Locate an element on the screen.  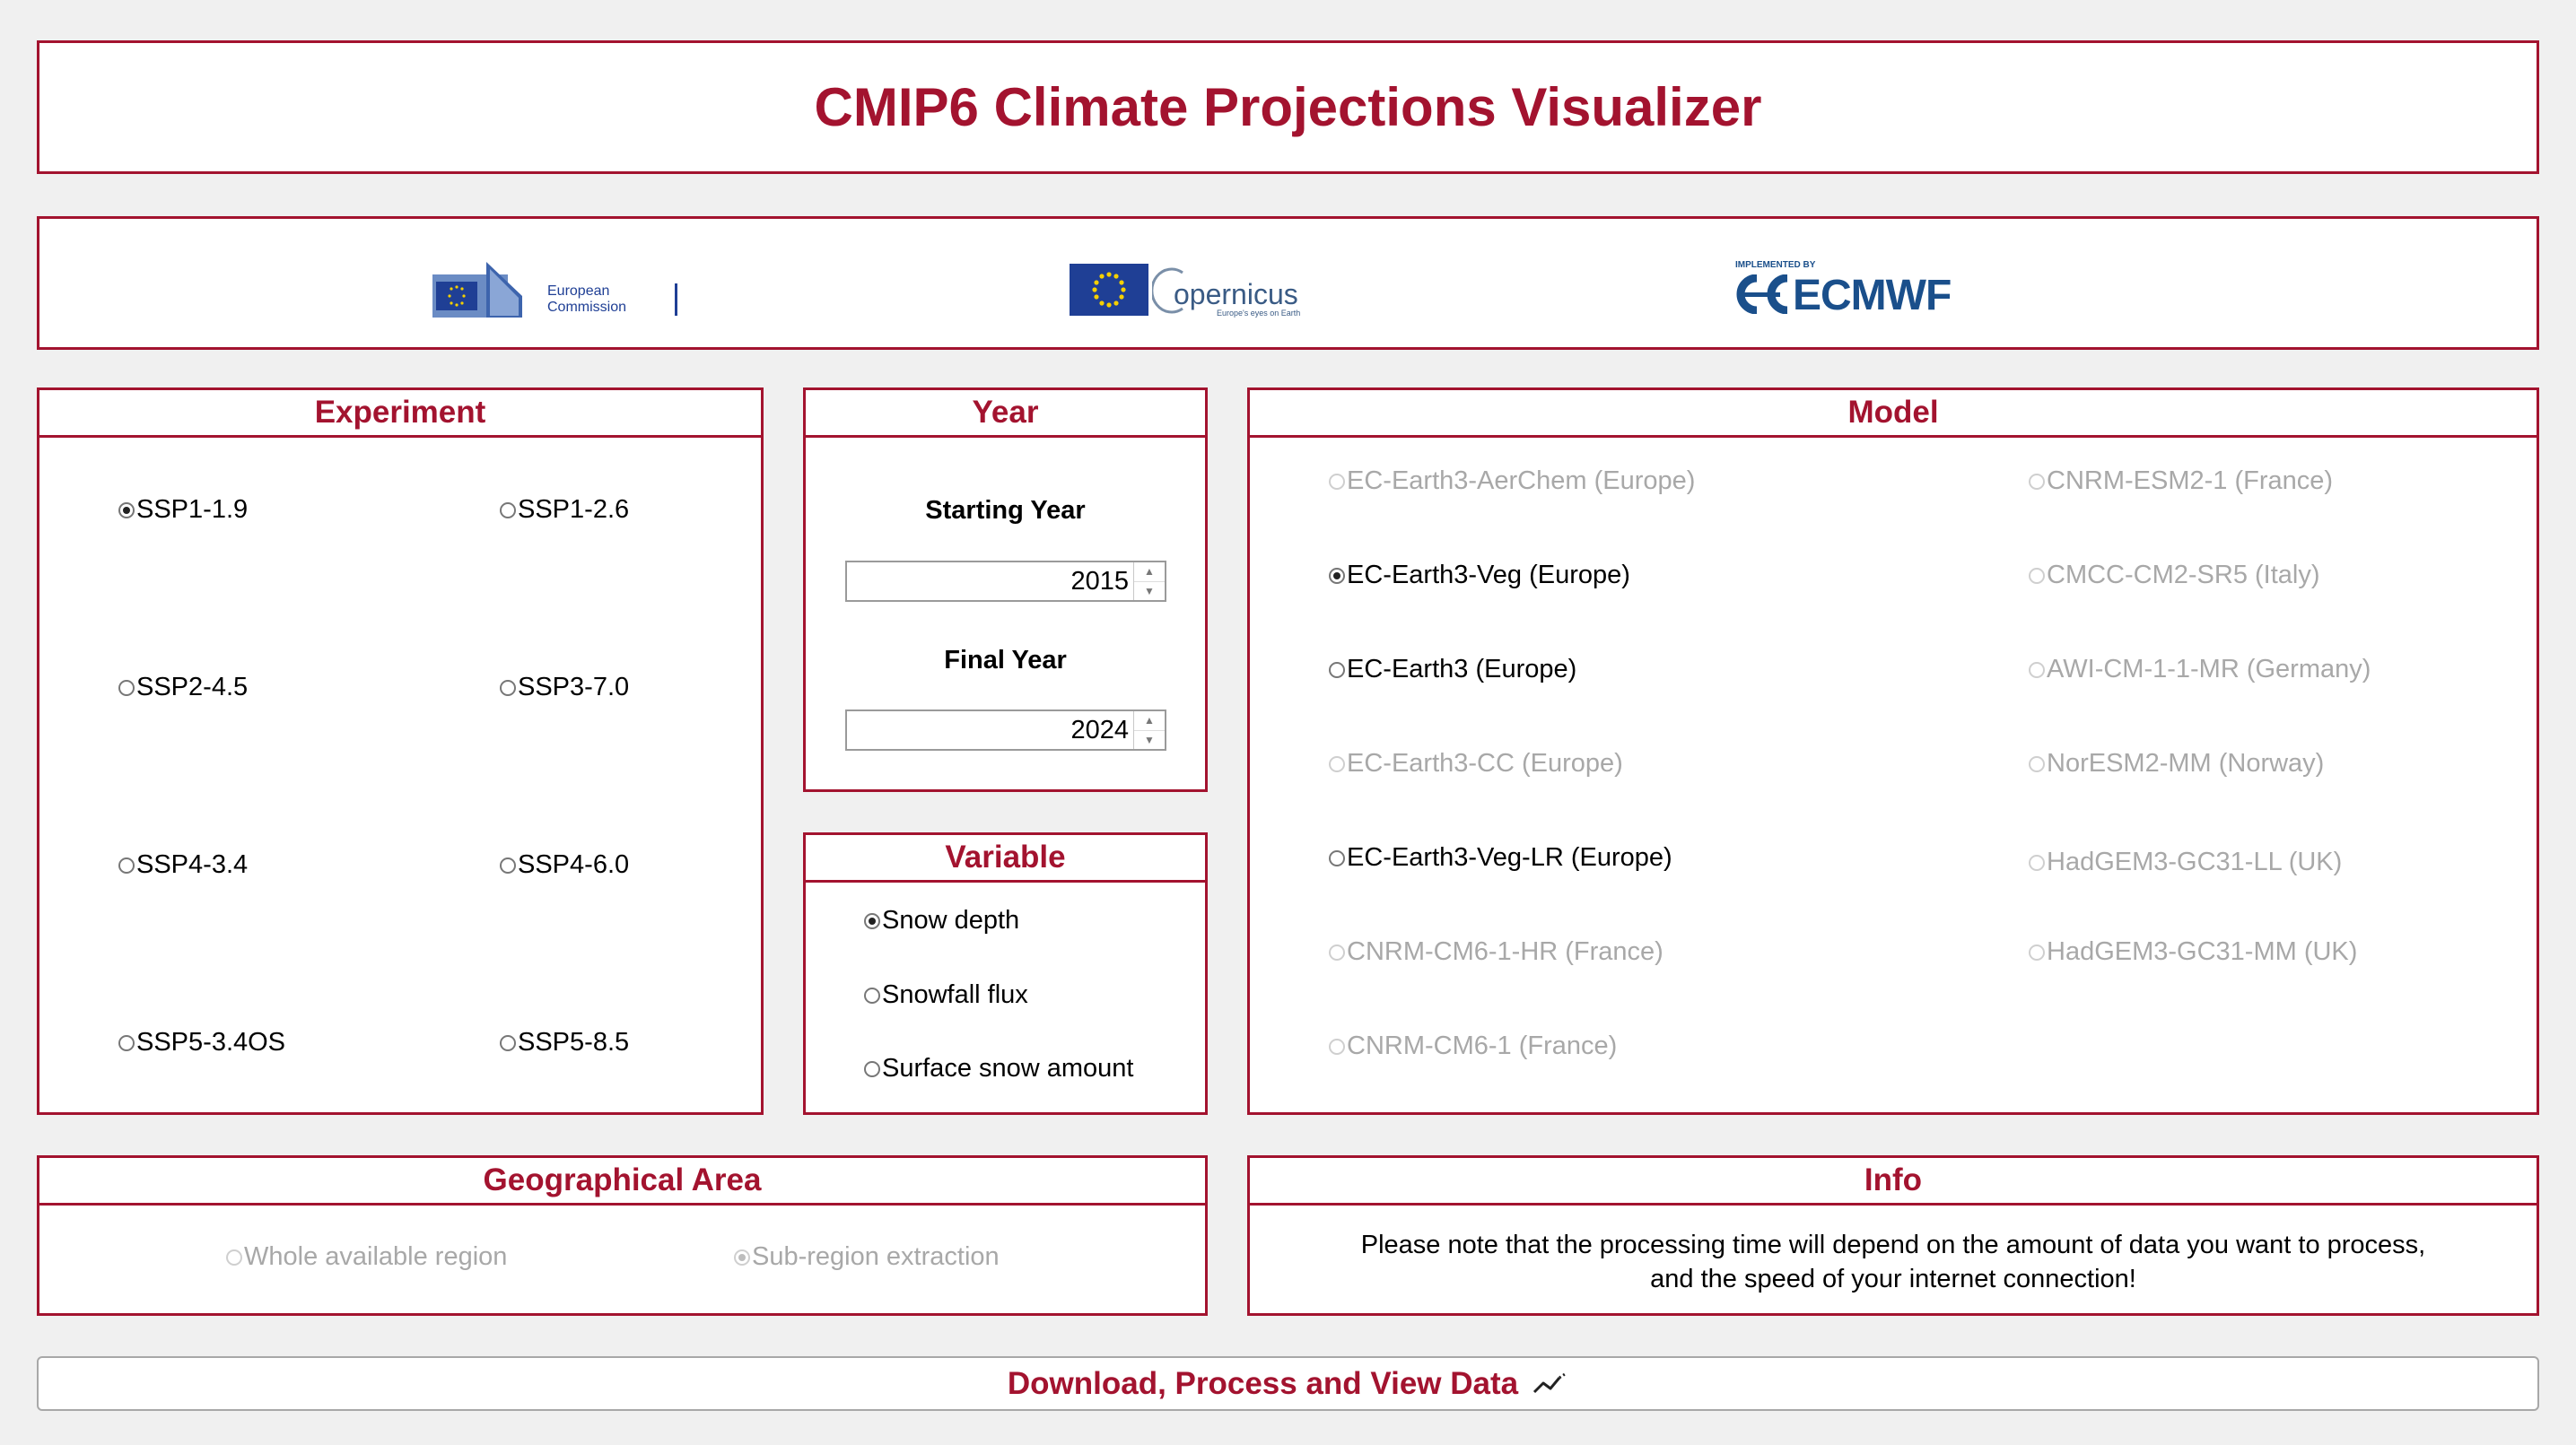
experiment-option-ssp2-45: SSP2-4.5 is located at coordinates (183, 687).